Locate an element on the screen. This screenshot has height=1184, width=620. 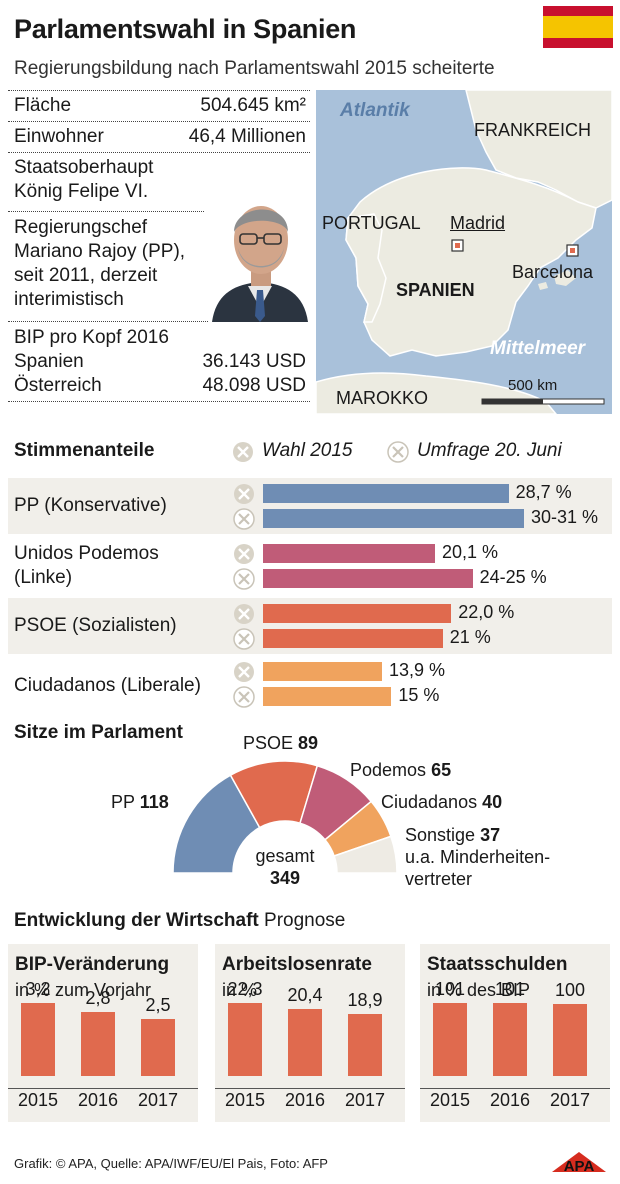
apa-logo: APA is located at coordinates (579, 1163).